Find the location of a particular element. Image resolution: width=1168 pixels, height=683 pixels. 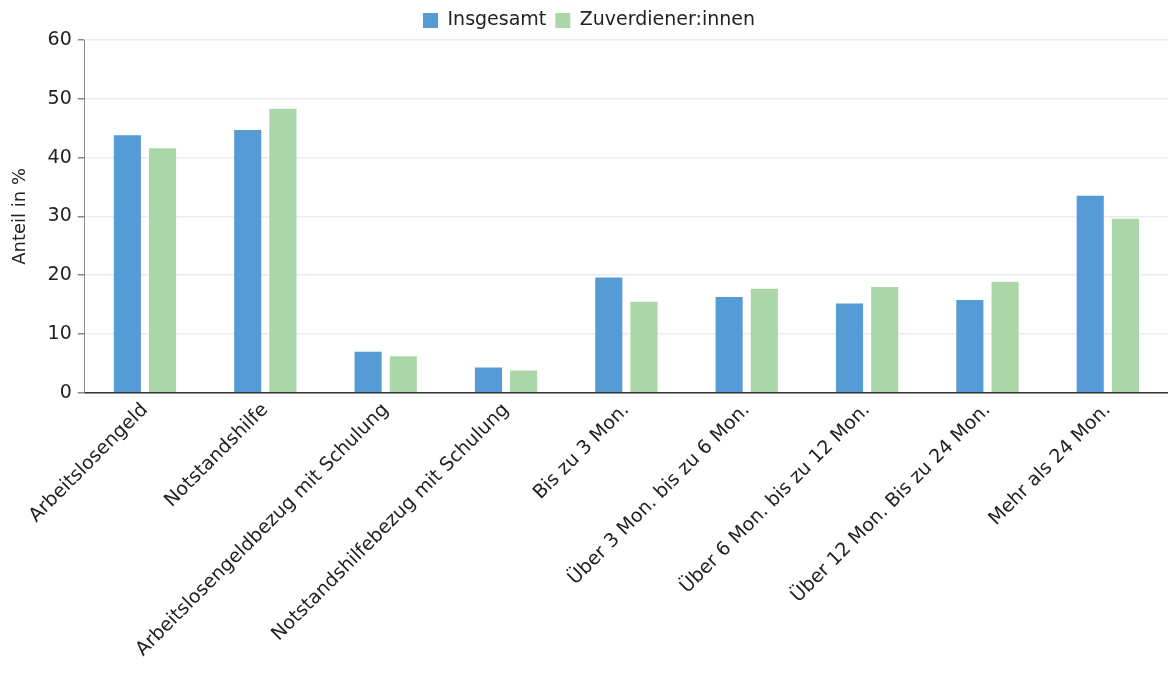

y-tick-label: 30 is located at coordinates (59, 214).